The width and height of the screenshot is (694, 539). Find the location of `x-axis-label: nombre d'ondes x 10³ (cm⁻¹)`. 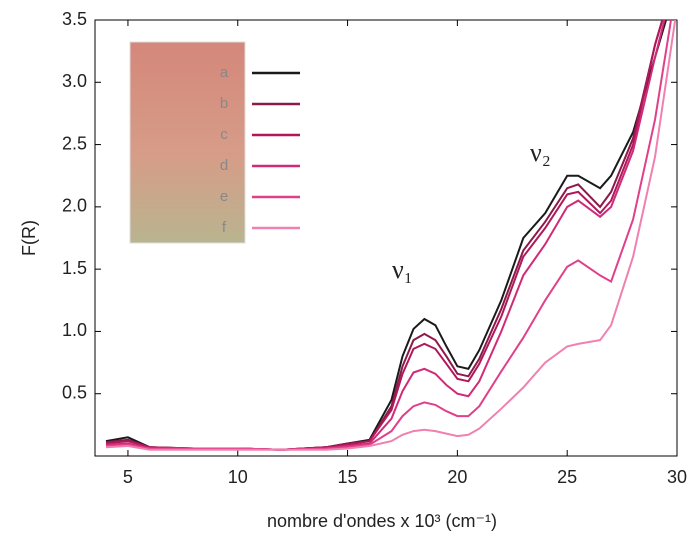

x-axis-label: nombre d'ondes x 10³ (cm⁻¹) is located at coordinates (382, 521).